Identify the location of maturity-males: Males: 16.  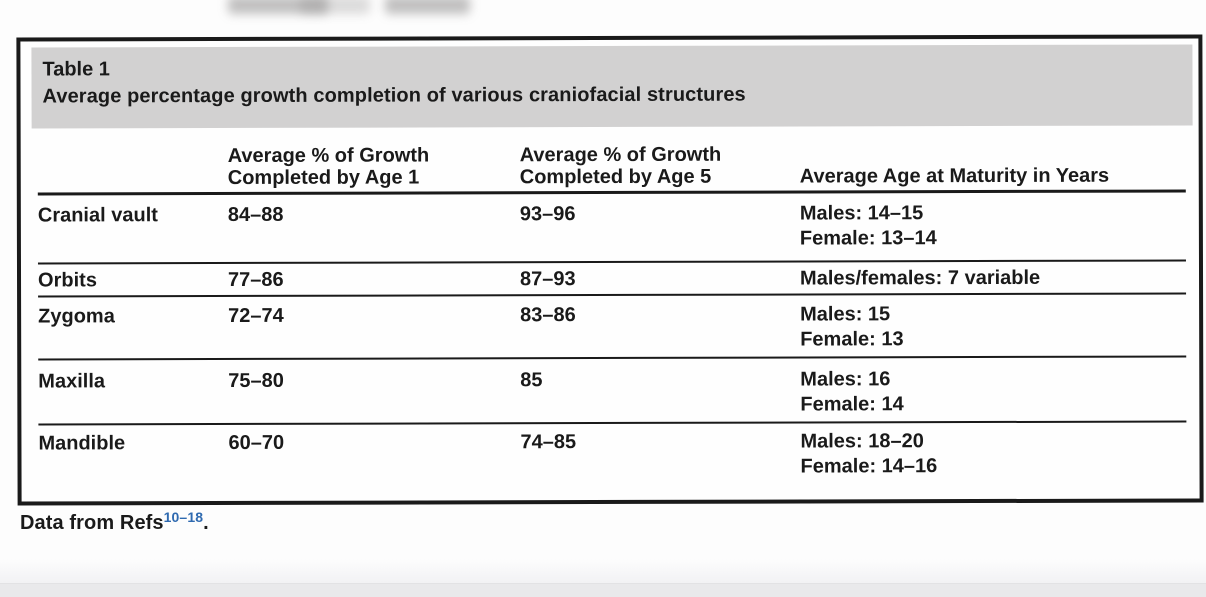
(845, 379).